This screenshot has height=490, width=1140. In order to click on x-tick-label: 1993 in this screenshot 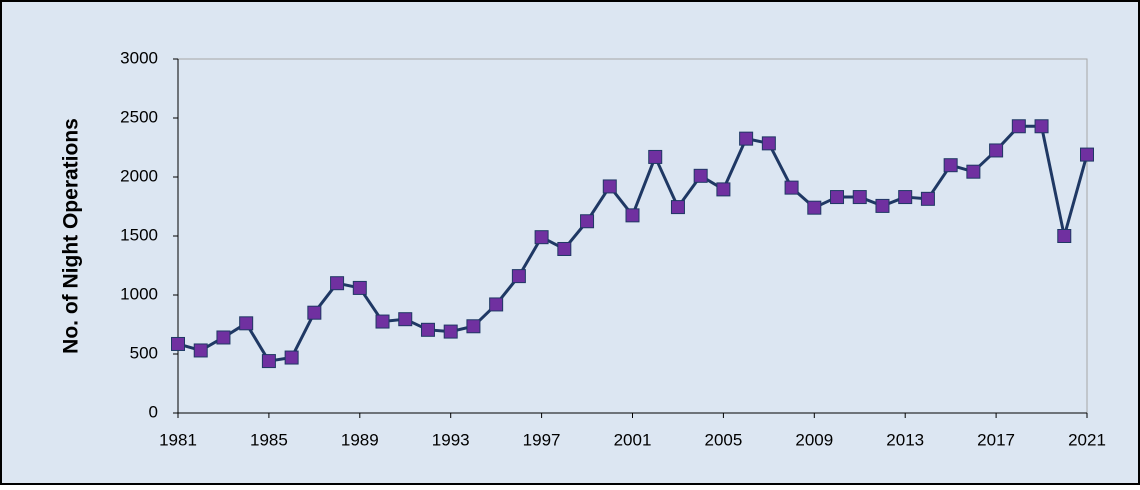, I will do `click(451, 439)`.